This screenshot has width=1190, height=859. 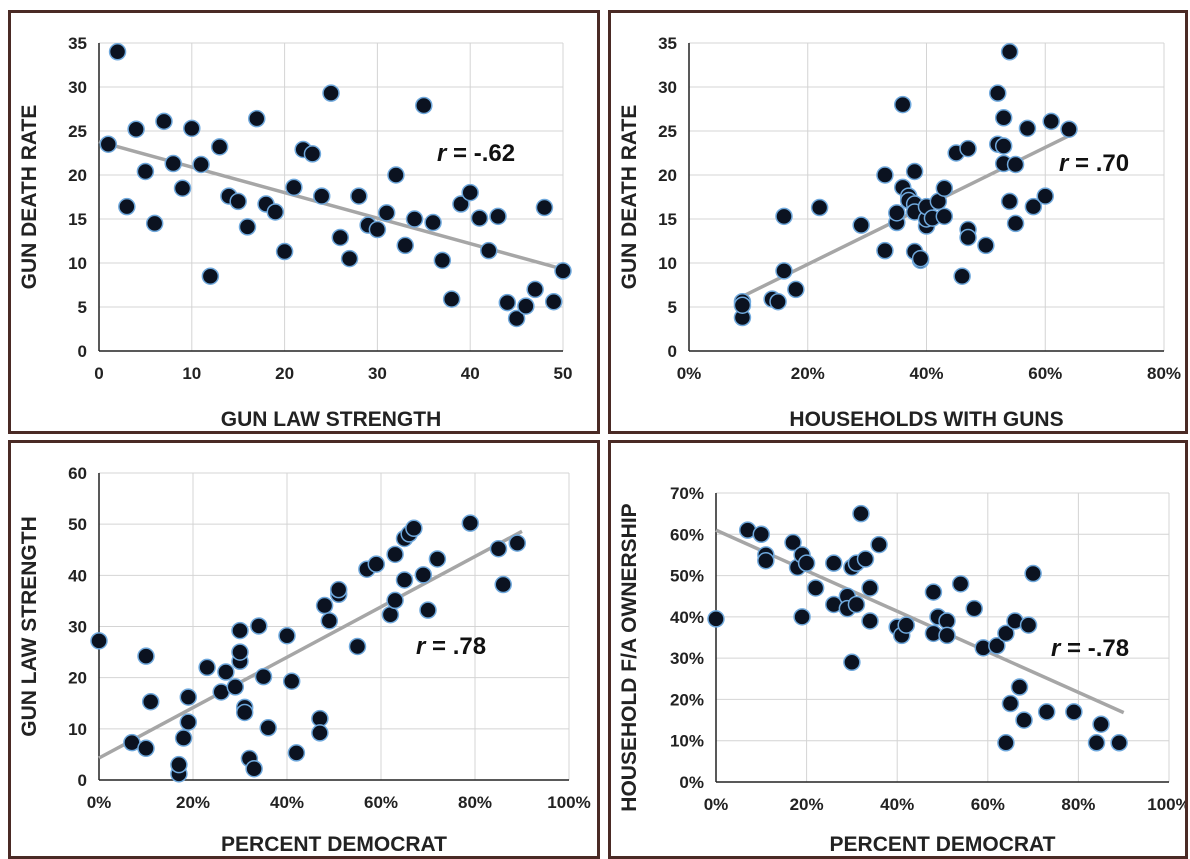 I want to click on x-tick-label: 20, so click(x=284, y=373).